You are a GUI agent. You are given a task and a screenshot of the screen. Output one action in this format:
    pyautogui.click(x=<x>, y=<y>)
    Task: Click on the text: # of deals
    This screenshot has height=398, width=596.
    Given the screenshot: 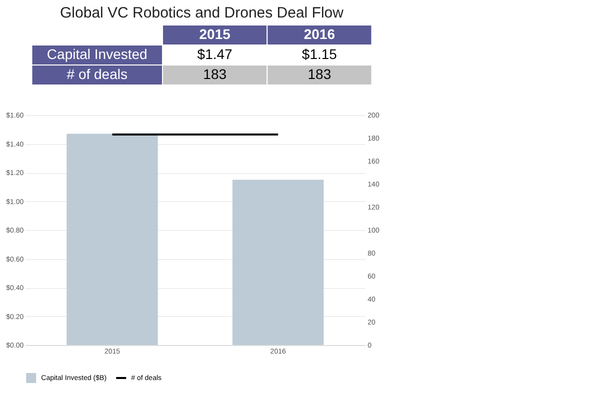 What is the action you would take?
    pyautogui.click(x=97, y=74)
    